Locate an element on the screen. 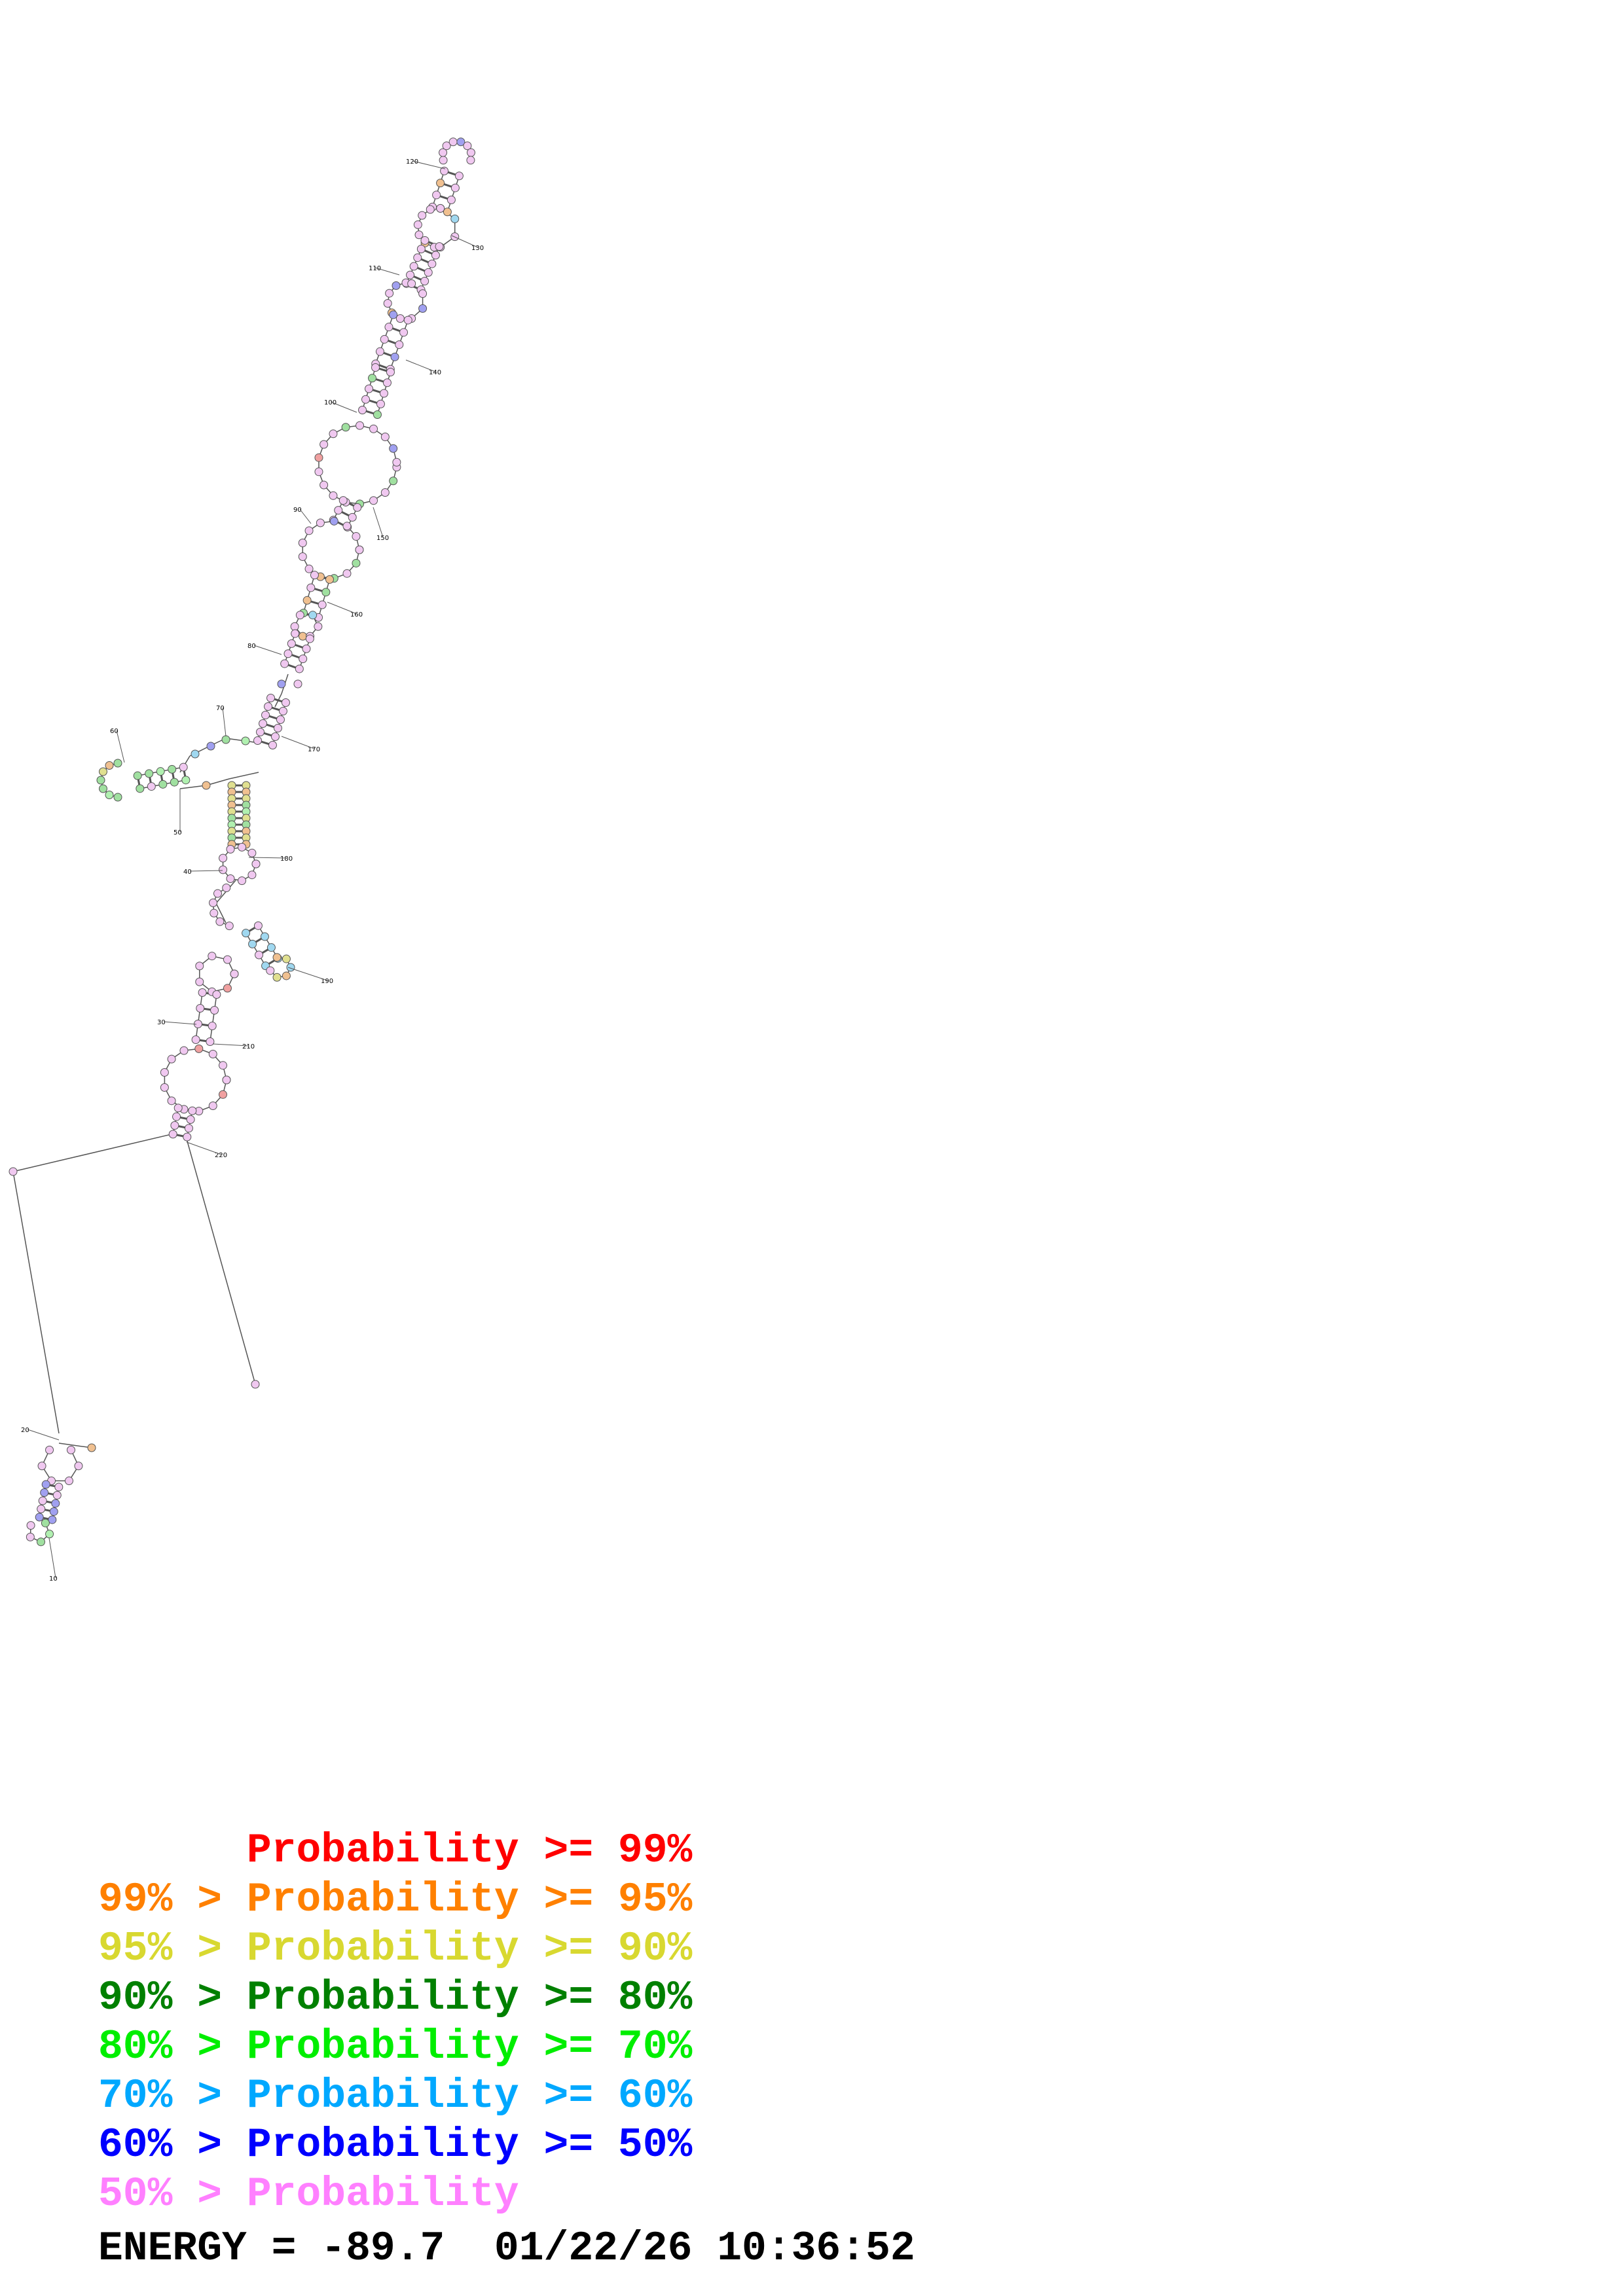  legend-row: 50% > Probability is located at coordinates (308, 2194).